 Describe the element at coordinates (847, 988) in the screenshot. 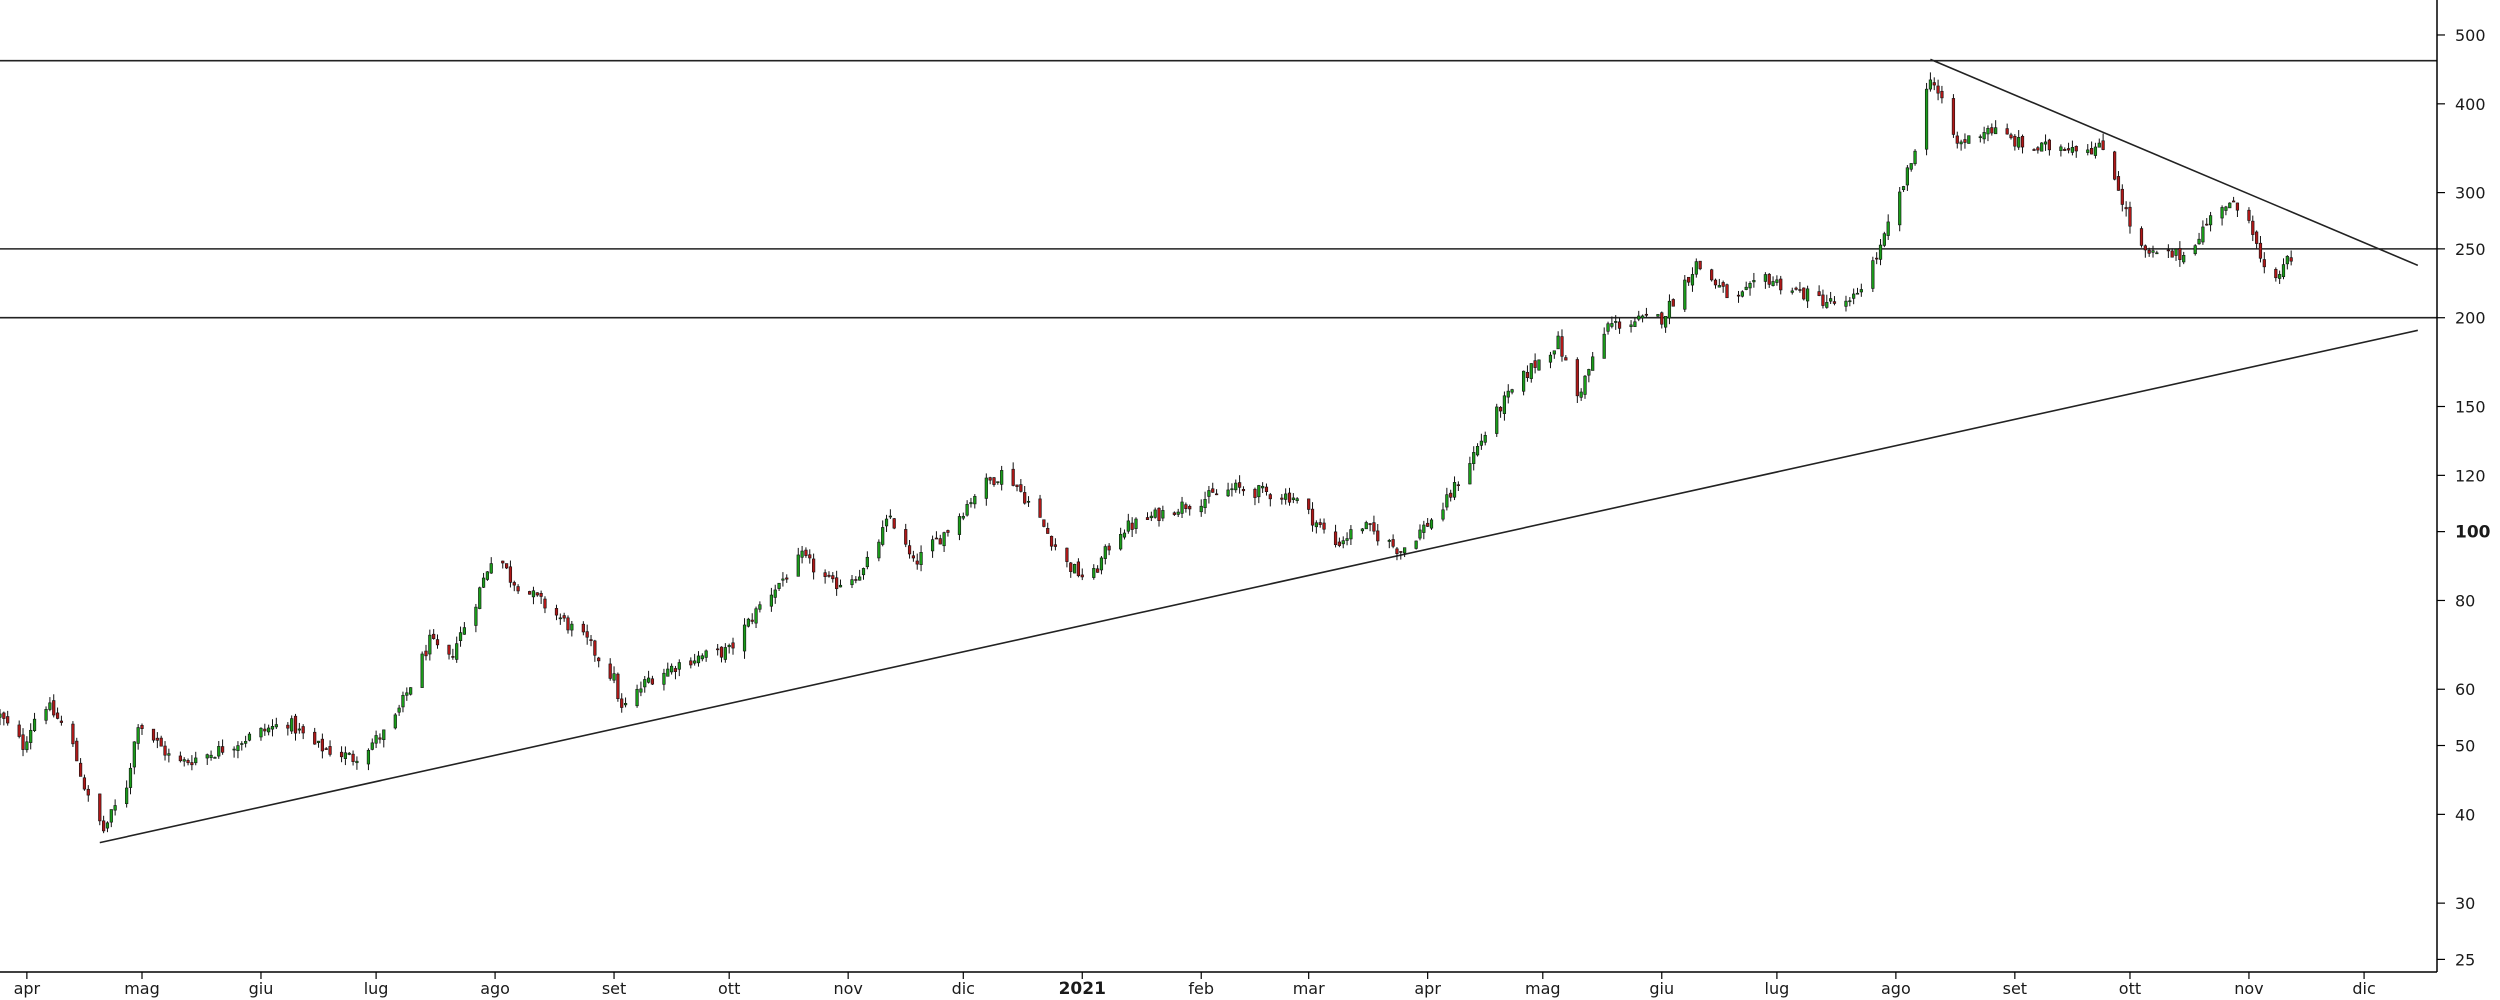

I see `x-tick-label: nov` at that location.